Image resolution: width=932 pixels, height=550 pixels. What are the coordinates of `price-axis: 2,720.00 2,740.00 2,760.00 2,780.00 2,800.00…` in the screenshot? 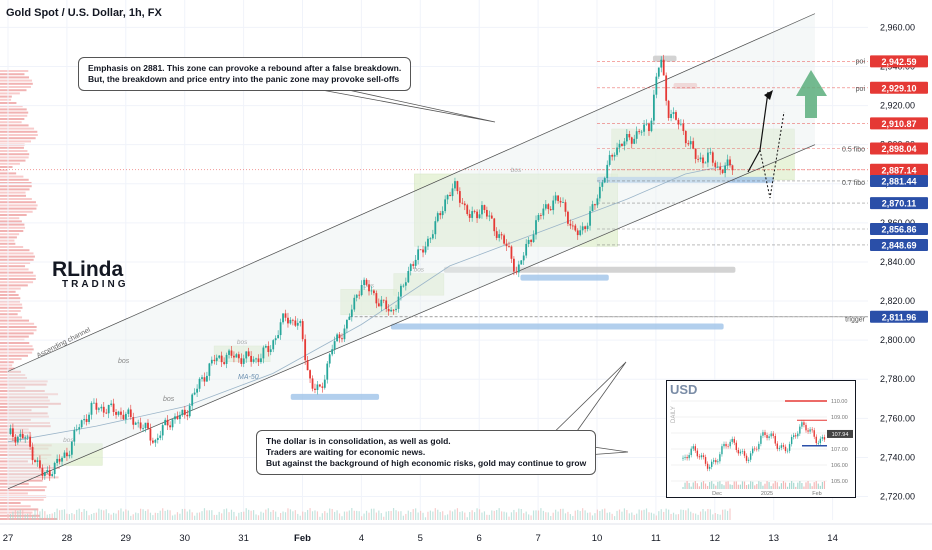 It's located at (900, 275).